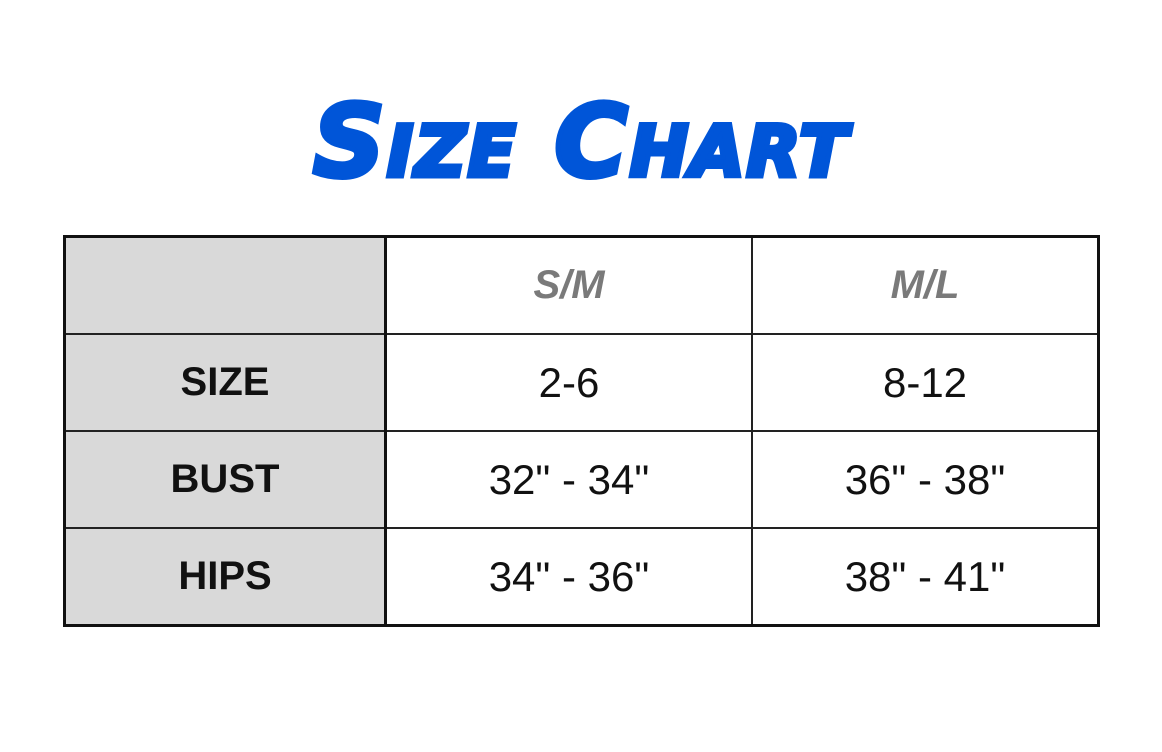 Image resolution: width=1162 pixels, height=752 pixels. What do you see at coordinates (225, 577) in the screenshot?
I see `row-header: HIPS` at bounding box center [225, 577].